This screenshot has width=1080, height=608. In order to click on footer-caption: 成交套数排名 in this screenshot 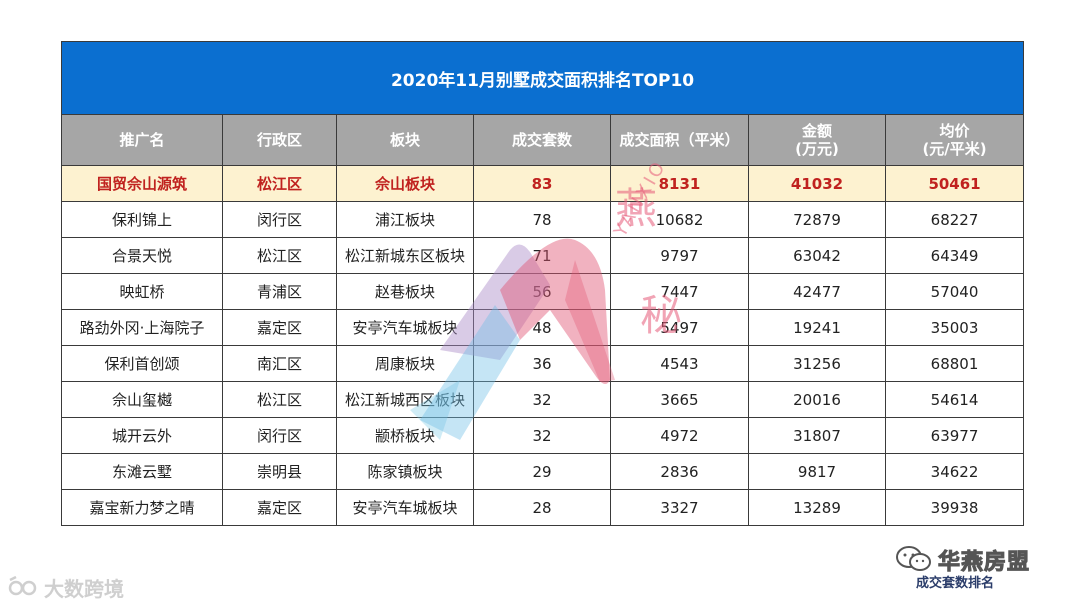, I will do `click(955, 583)`.